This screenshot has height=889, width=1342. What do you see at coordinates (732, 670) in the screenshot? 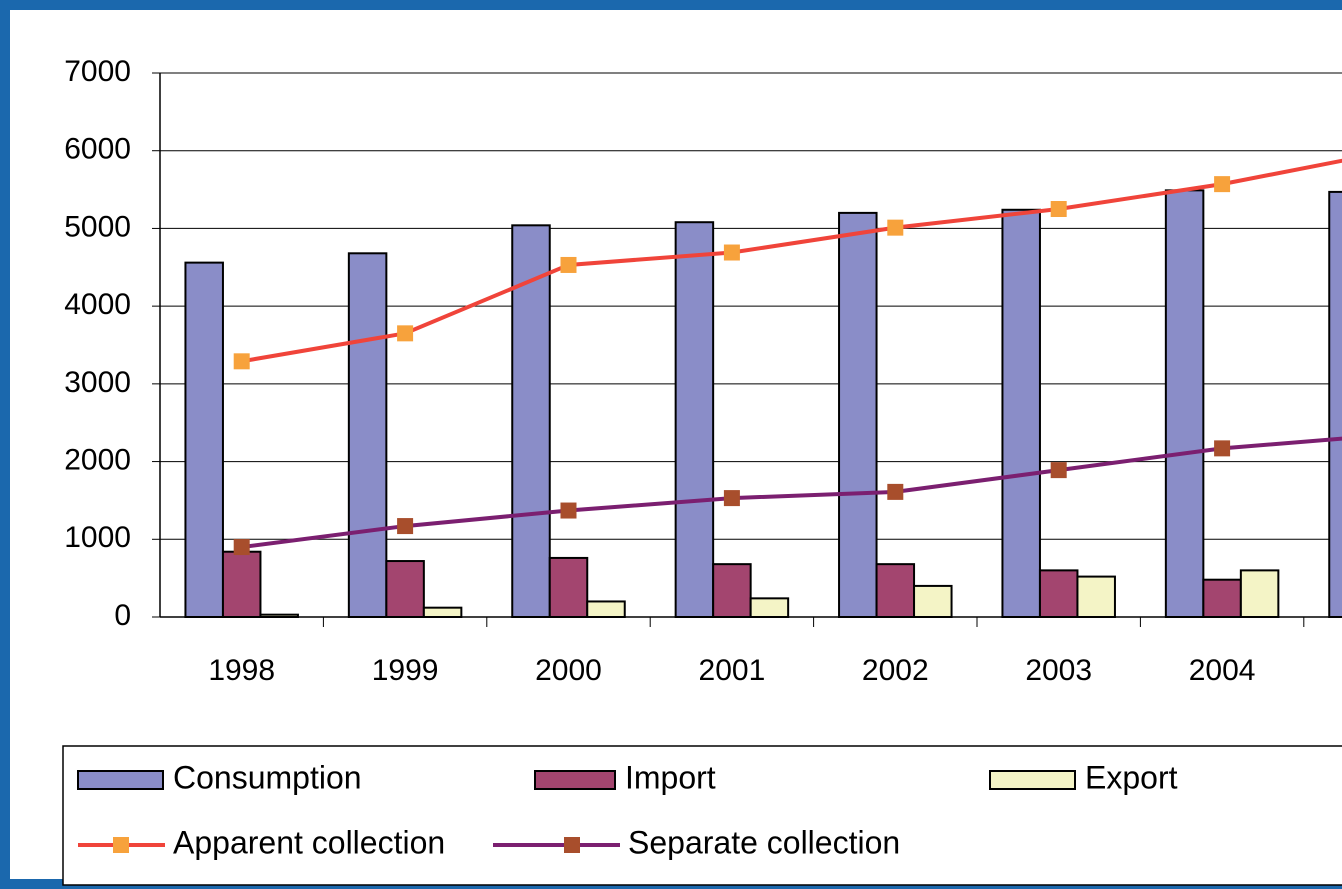
I see `x-tick-label: 2001` at bounding box center [732, 670].